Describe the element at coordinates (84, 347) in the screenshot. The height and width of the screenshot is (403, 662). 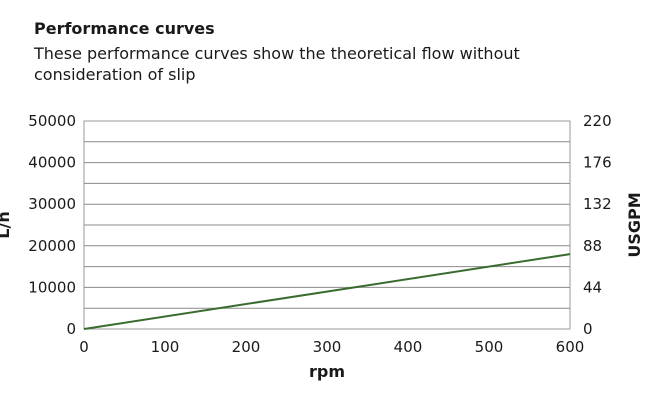
I see `x-tick-label: 0` at that location.